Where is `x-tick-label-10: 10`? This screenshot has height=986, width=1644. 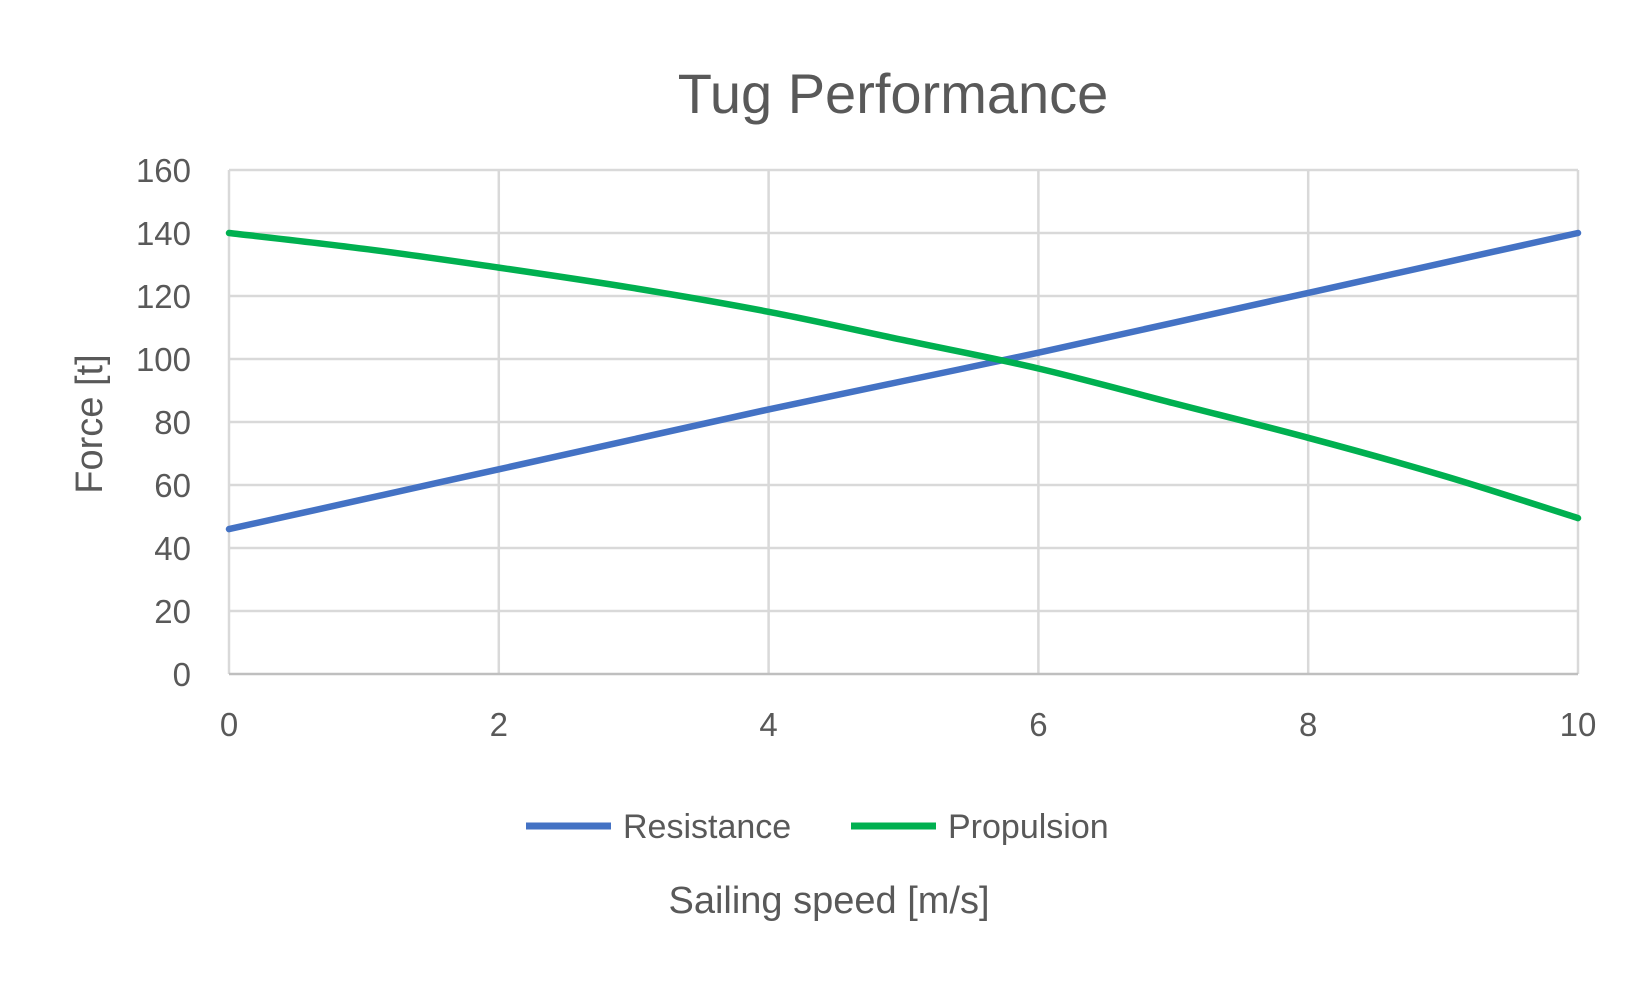 x-tick-label-10: 10 is located at coordinates (1578, 724).